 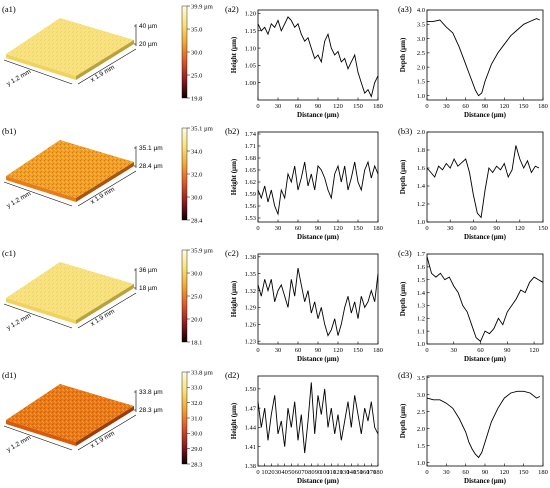 What do you see at coordinates (421, 318) in the screenshot?
I see `depth-chart-2-ytick-label: 1.2` at bounding box center [421, 318].